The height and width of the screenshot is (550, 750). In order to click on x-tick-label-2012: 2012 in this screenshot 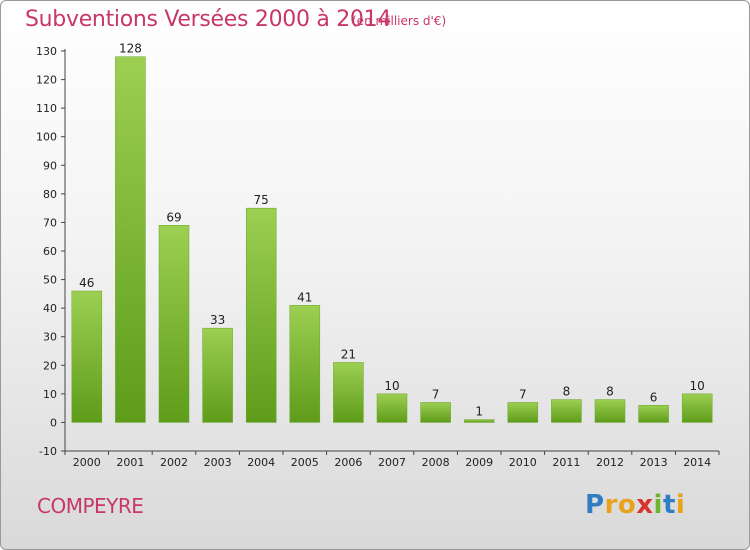, I will do `click(610, 462)`.